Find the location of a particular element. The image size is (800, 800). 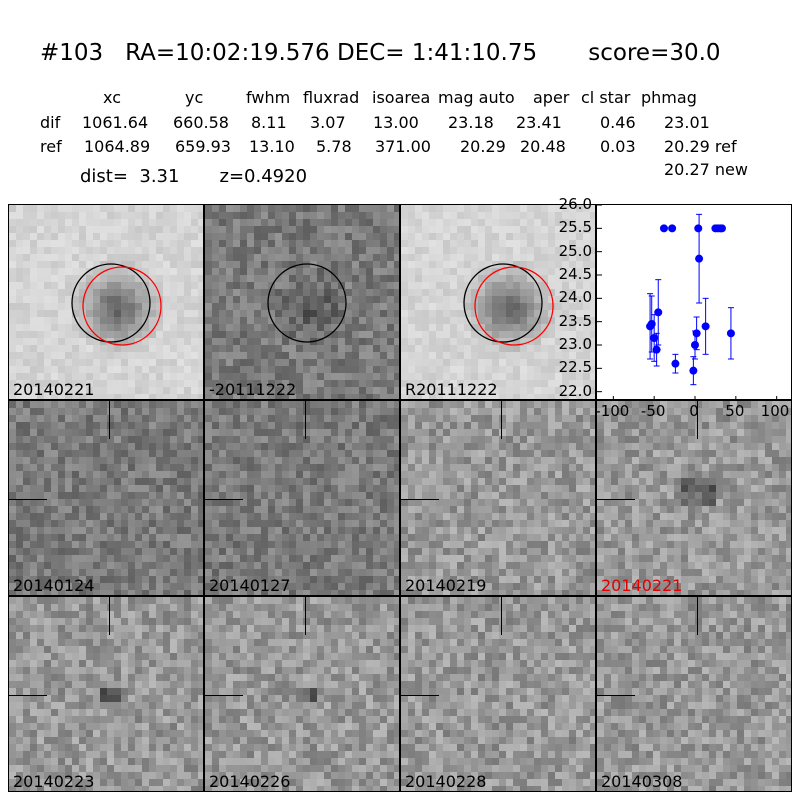

row-label: ref is located at coordinates (51, 146).